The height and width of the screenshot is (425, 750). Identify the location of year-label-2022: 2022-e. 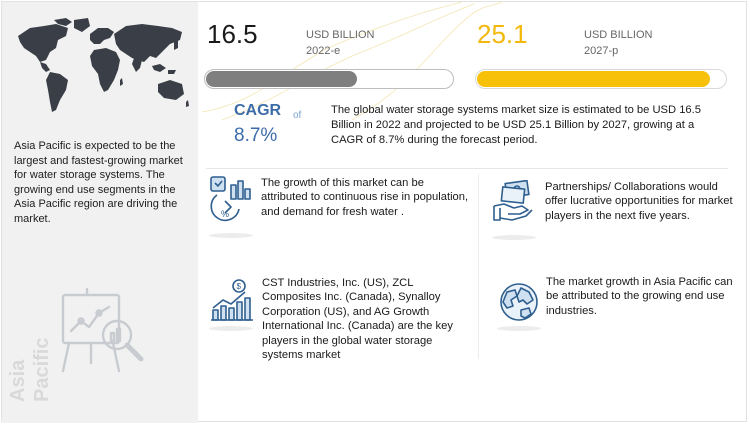
(323, 51).